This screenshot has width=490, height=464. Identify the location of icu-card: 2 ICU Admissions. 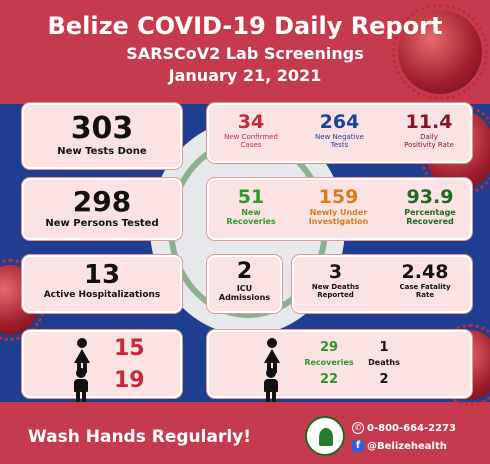
(244, 284).